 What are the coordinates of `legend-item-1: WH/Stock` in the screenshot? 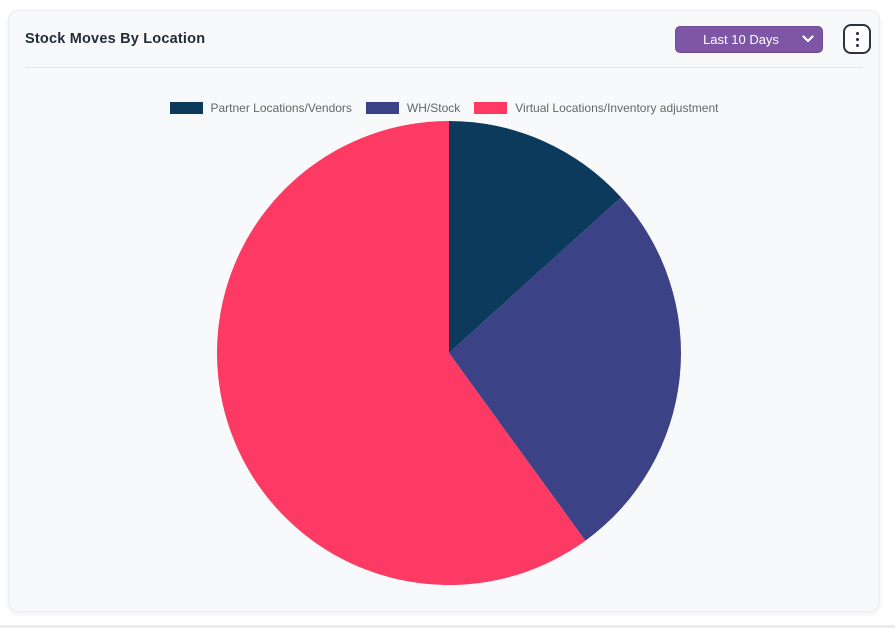 It's located at (413, 108).